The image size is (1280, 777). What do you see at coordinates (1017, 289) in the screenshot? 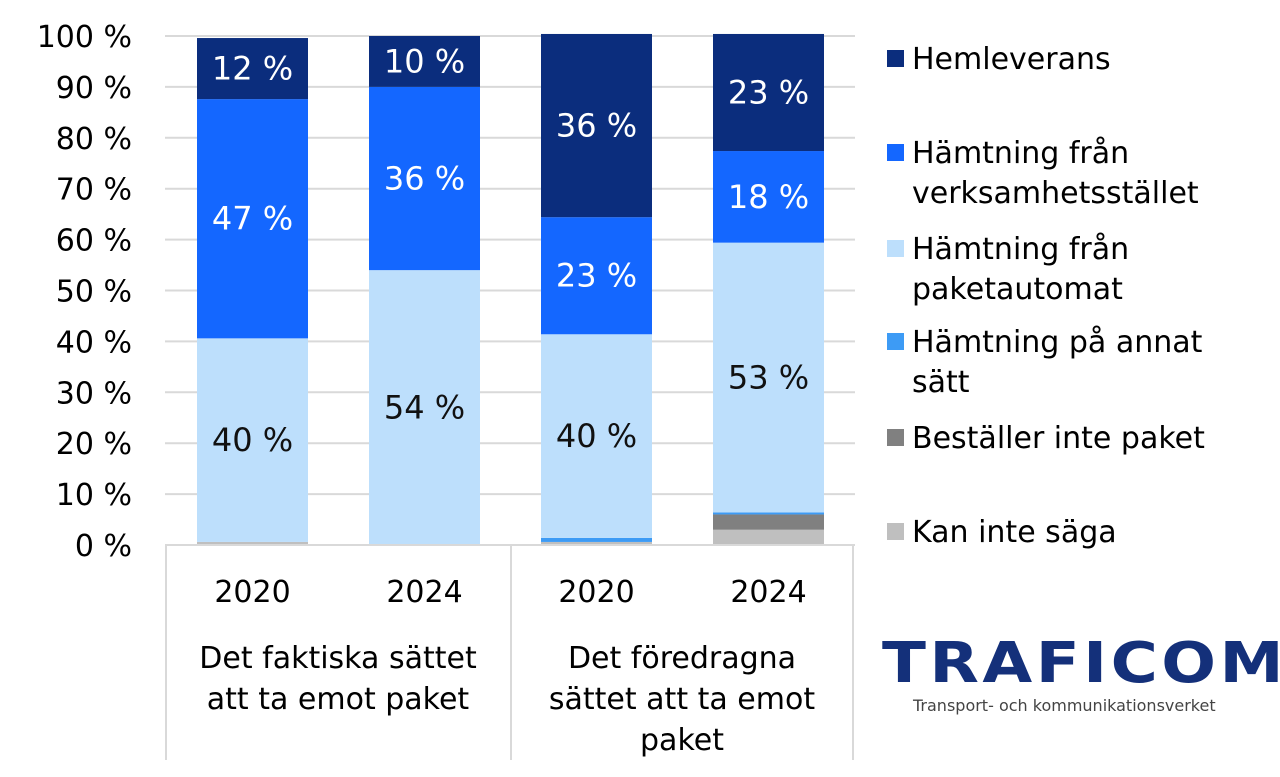
I see `legend-label: paketautomat` at bounding box center [1017, 289].